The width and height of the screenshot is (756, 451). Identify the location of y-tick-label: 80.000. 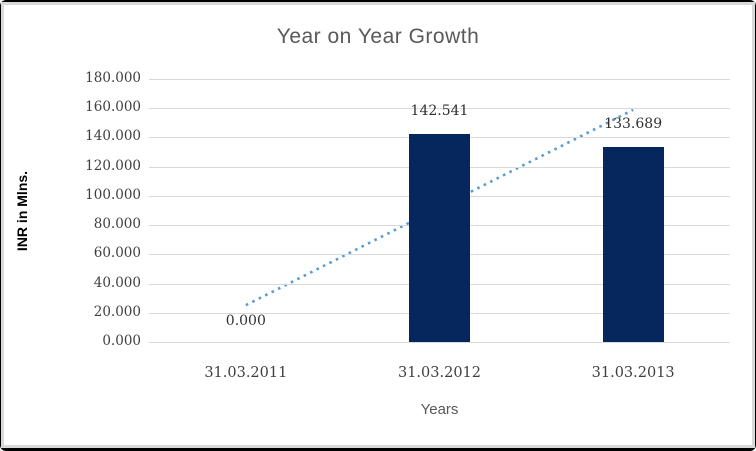
(117, 224).